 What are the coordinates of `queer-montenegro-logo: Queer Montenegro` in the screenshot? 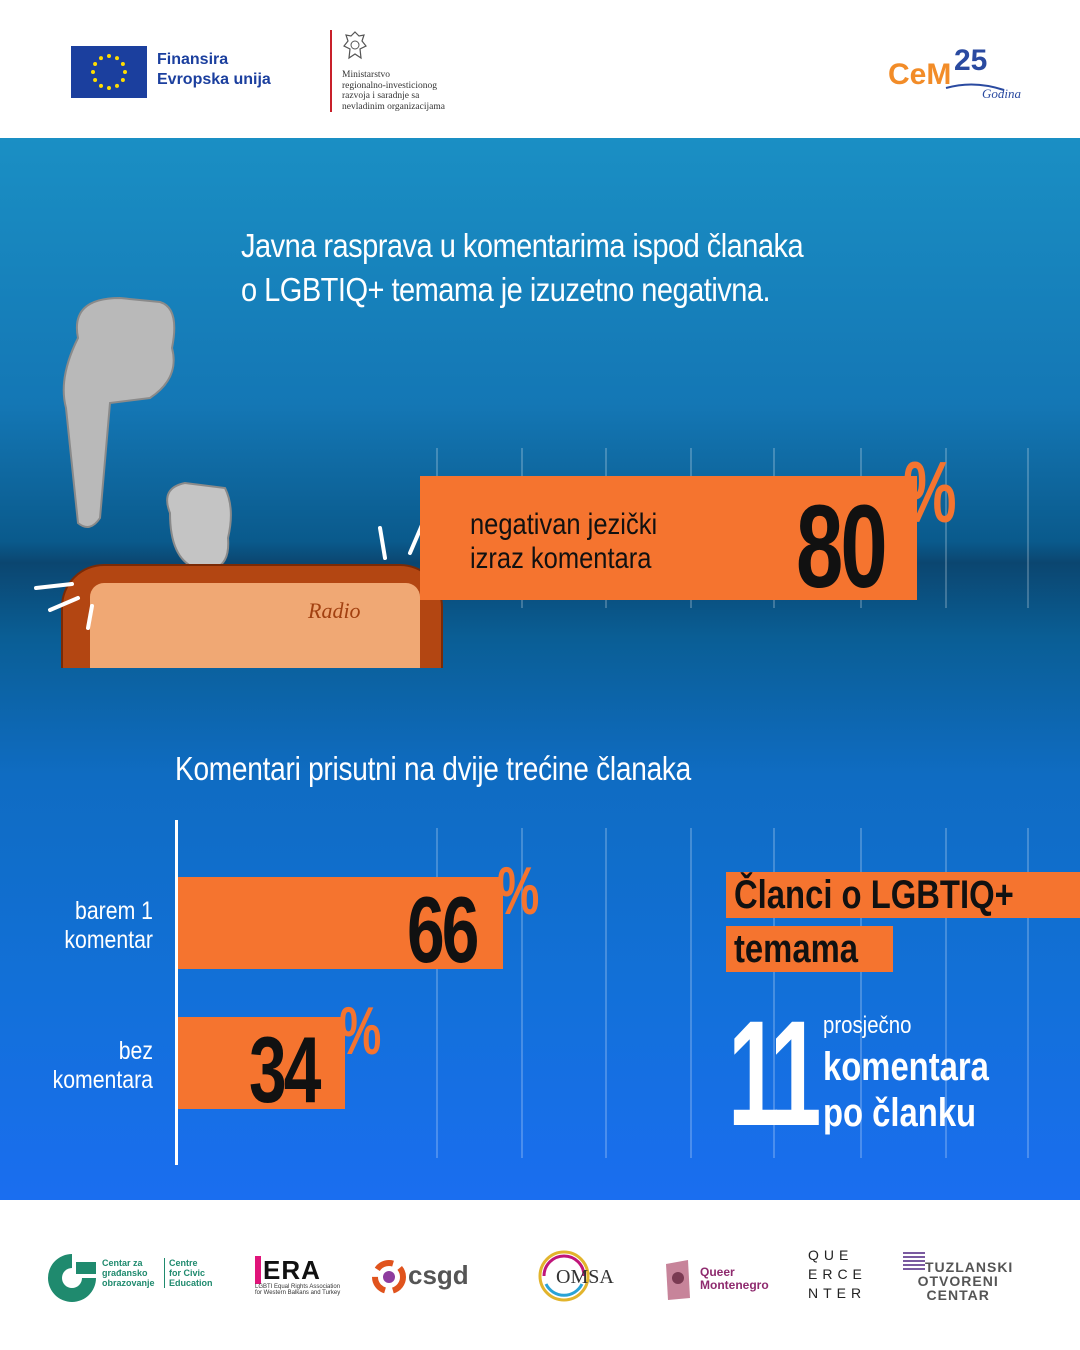 It's located at (722, 1278).